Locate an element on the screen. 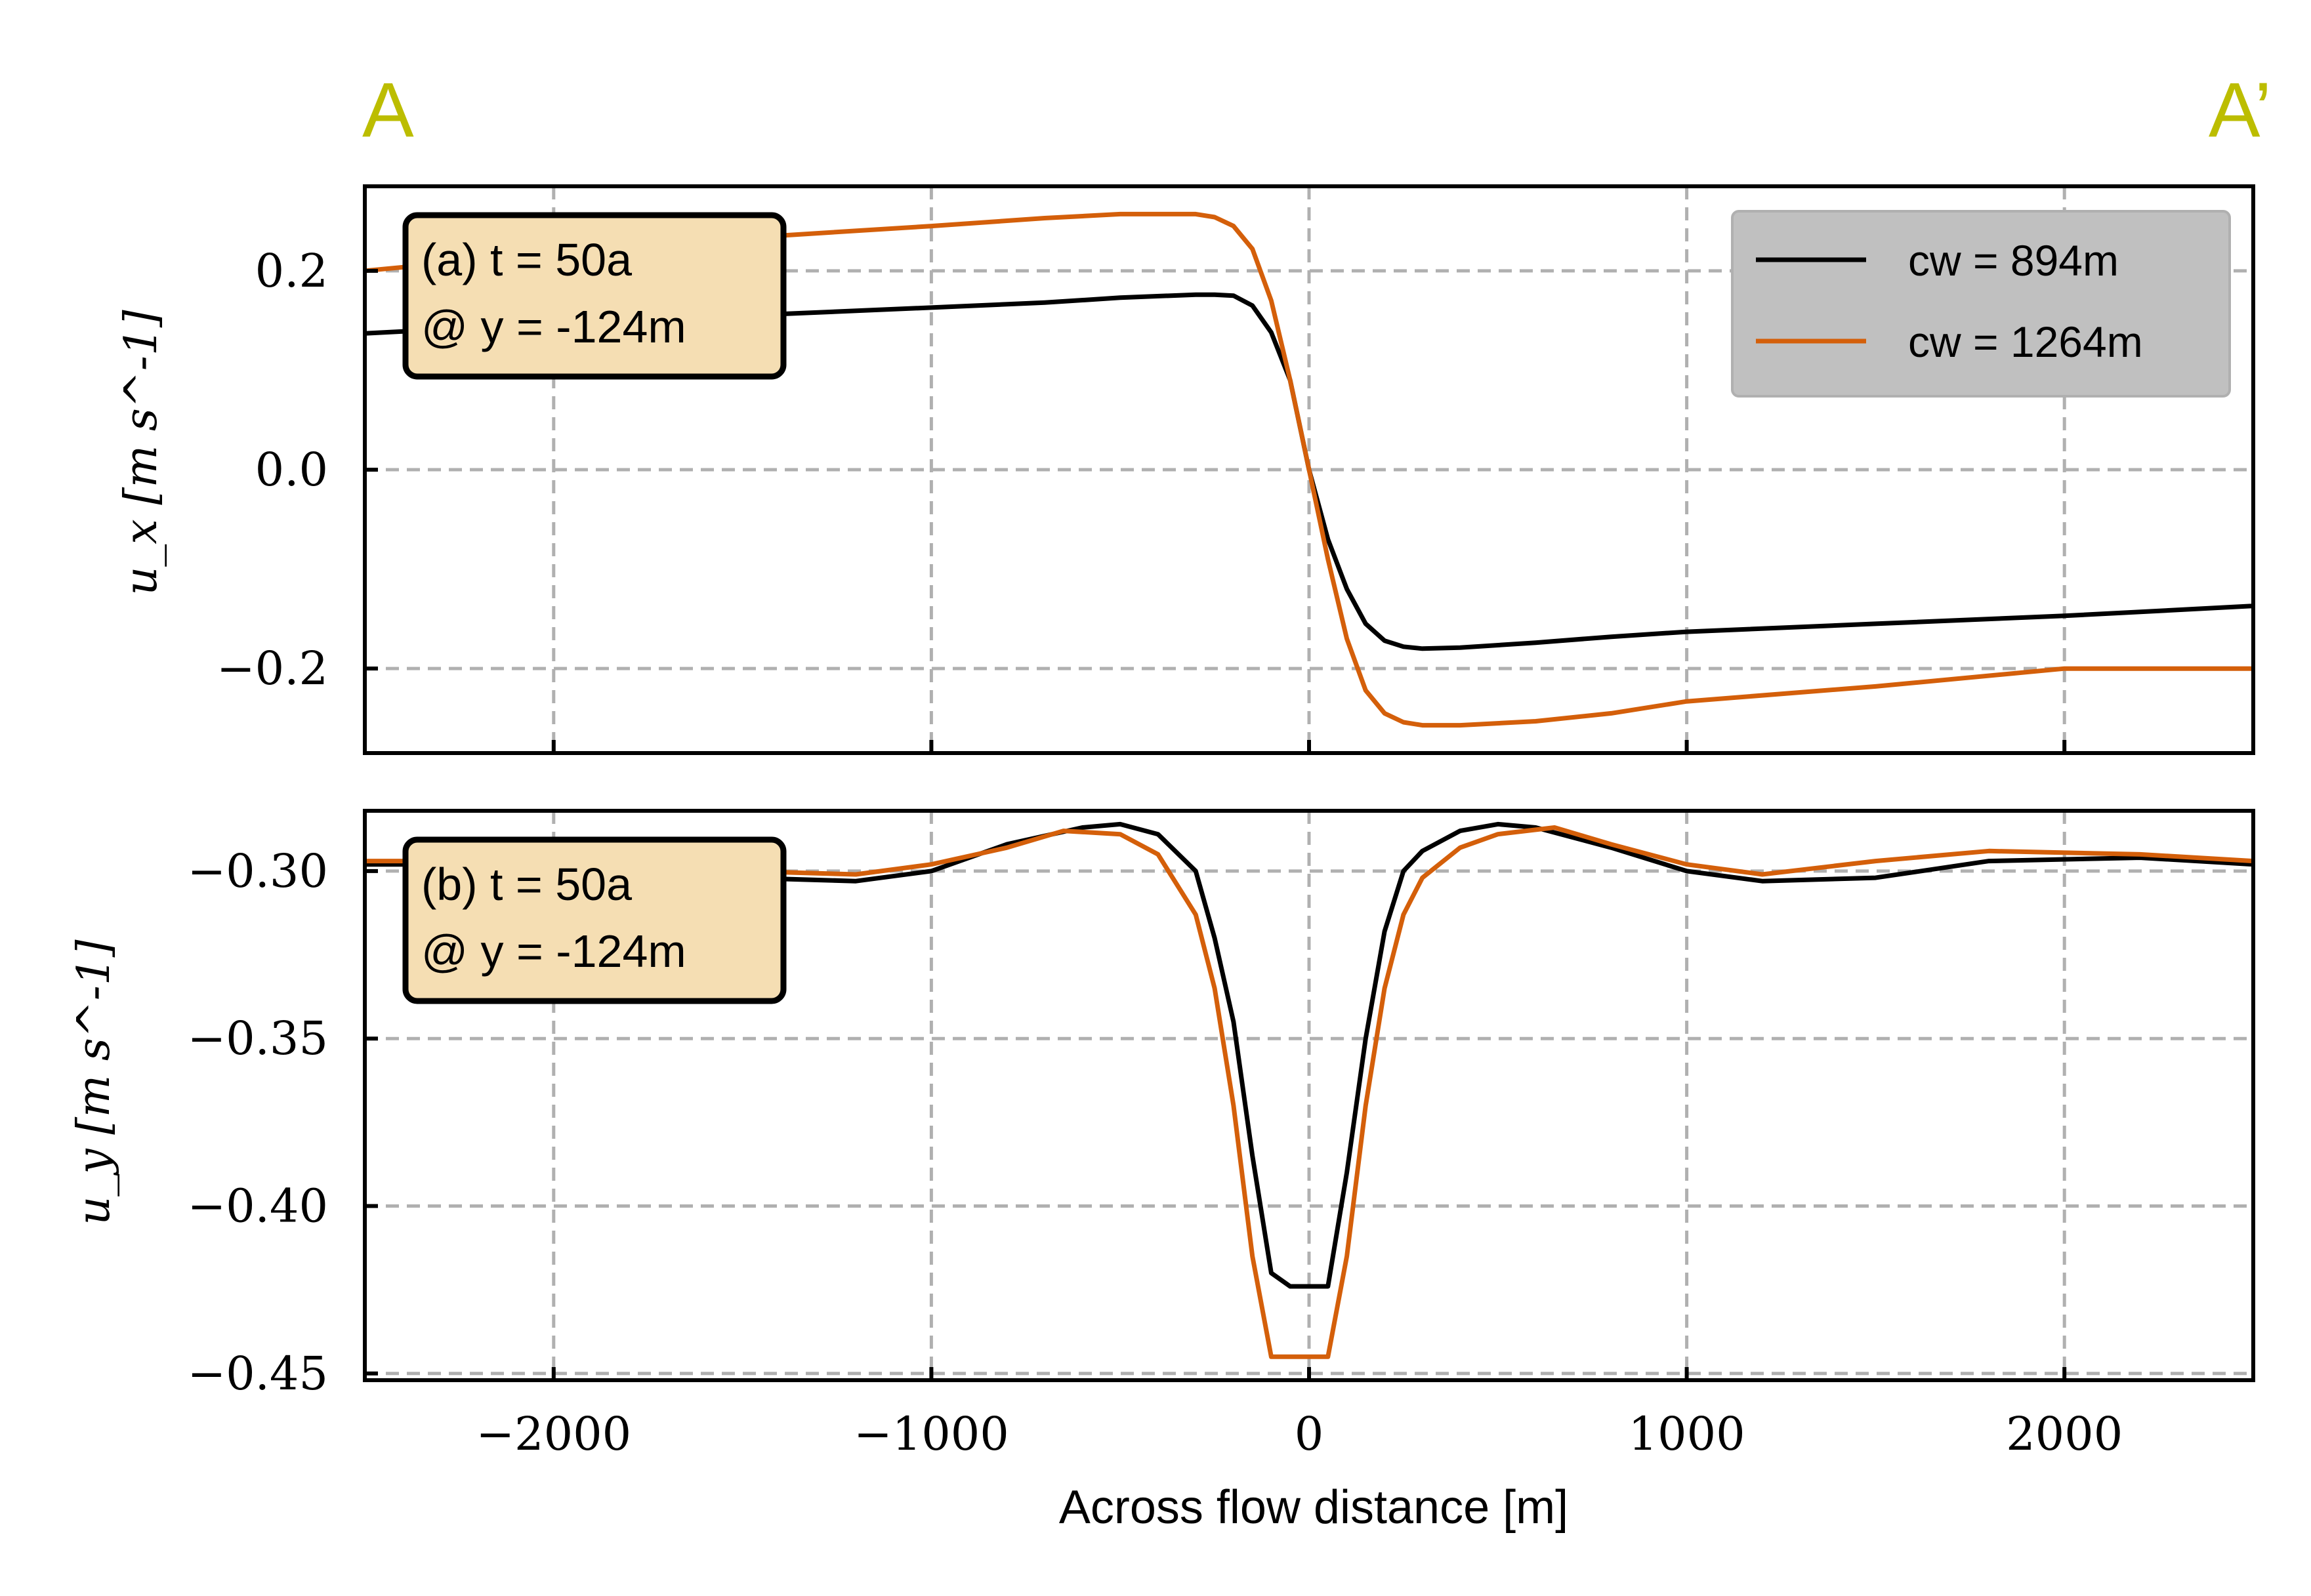 The image size is (2311, 1596). bottom-ytick-label: −0.45 is located at coordinates (257, 1374).